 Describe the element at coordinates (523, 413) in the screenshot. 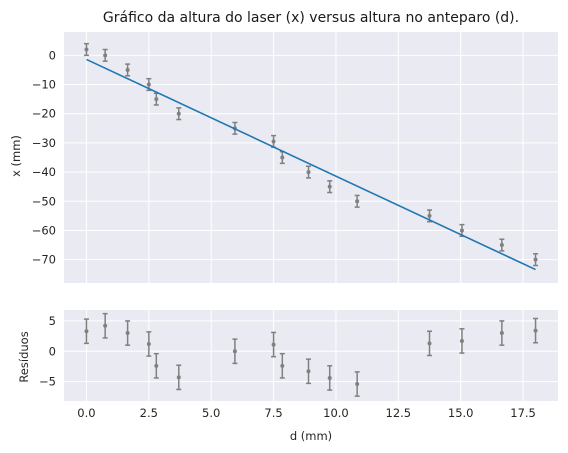

I see `x-tick-label: 17.5` at that location.